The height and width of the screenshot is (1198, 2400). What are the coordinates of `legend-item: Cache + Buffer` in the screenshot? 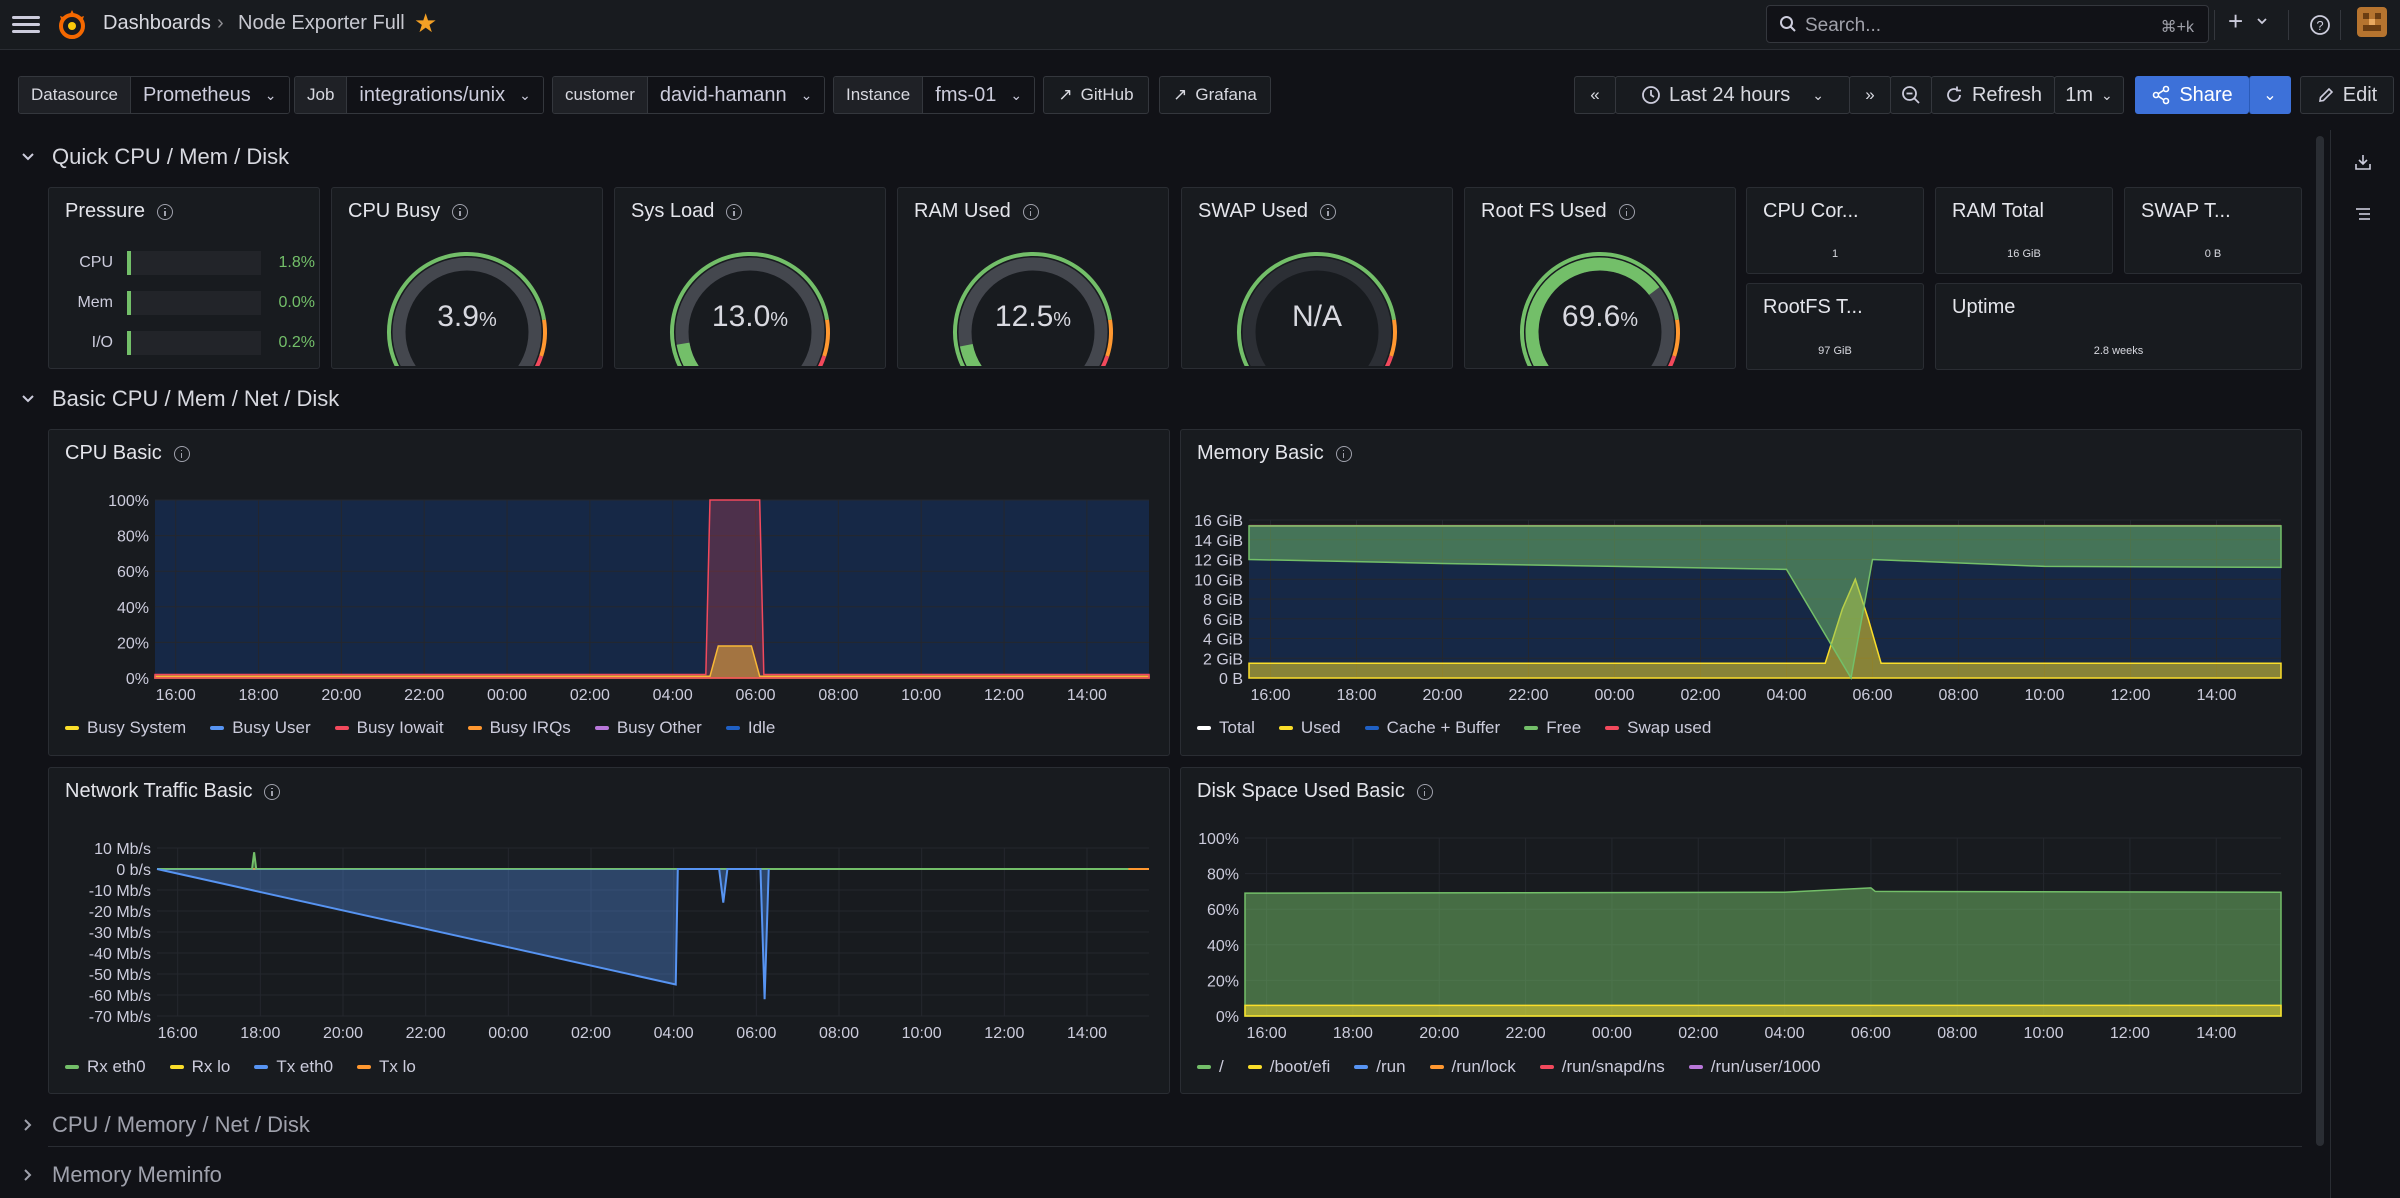 It's located at (1432, 728).